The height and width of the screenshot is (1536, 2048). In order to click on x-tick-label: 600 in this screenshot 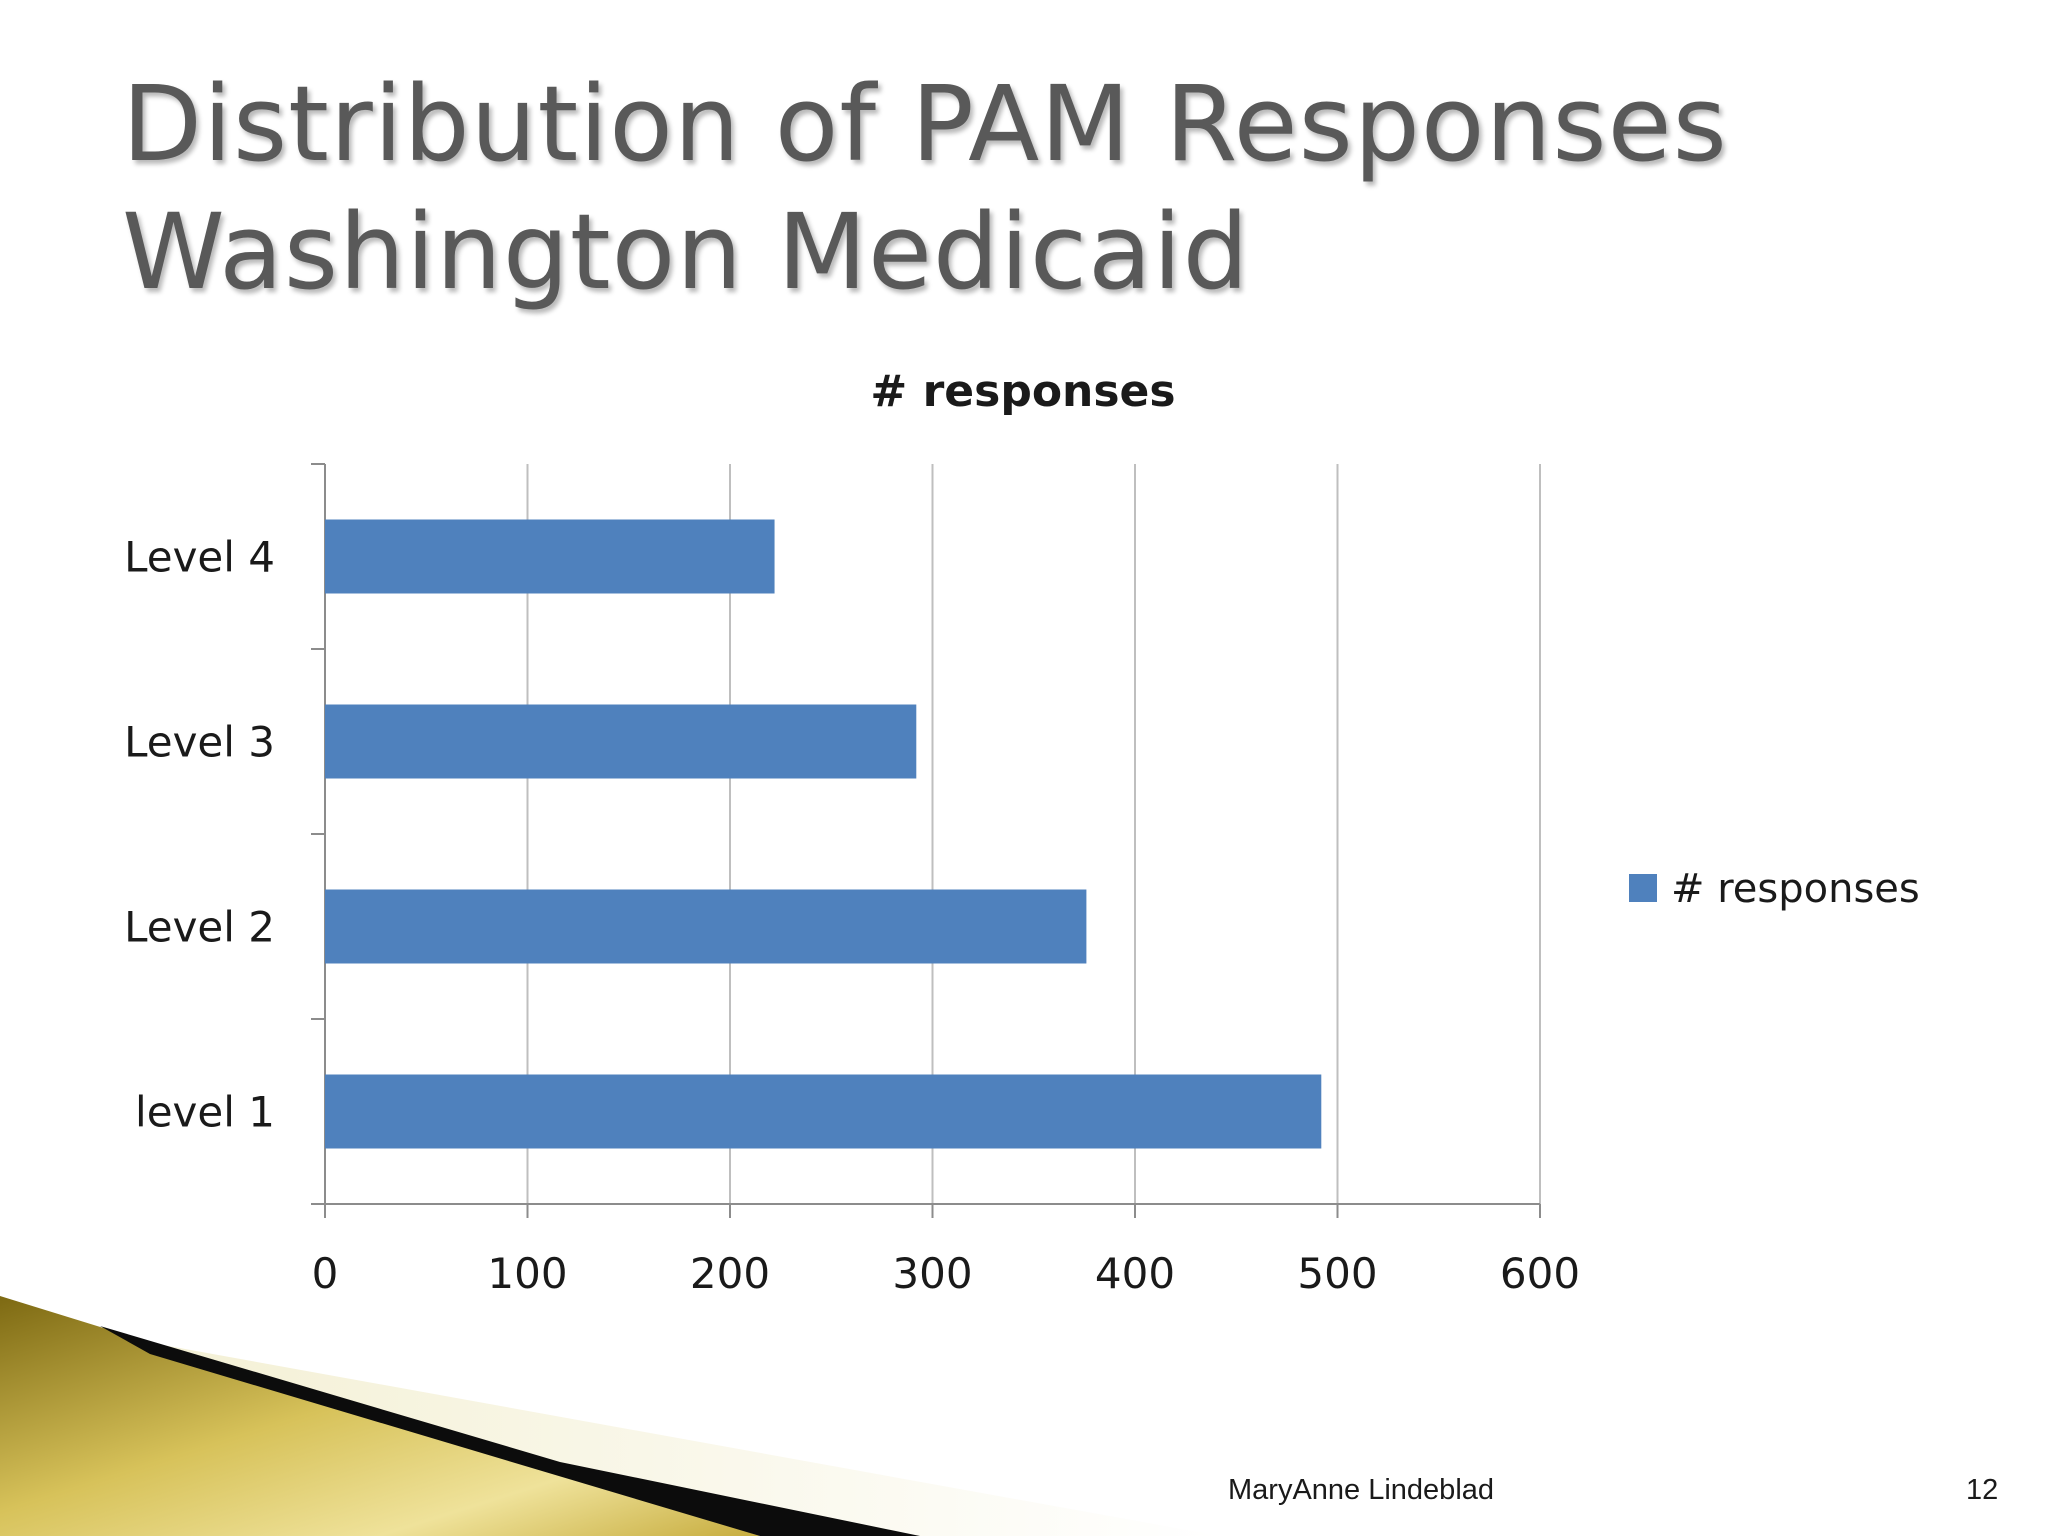, I will do `click(1540, 1273)`.